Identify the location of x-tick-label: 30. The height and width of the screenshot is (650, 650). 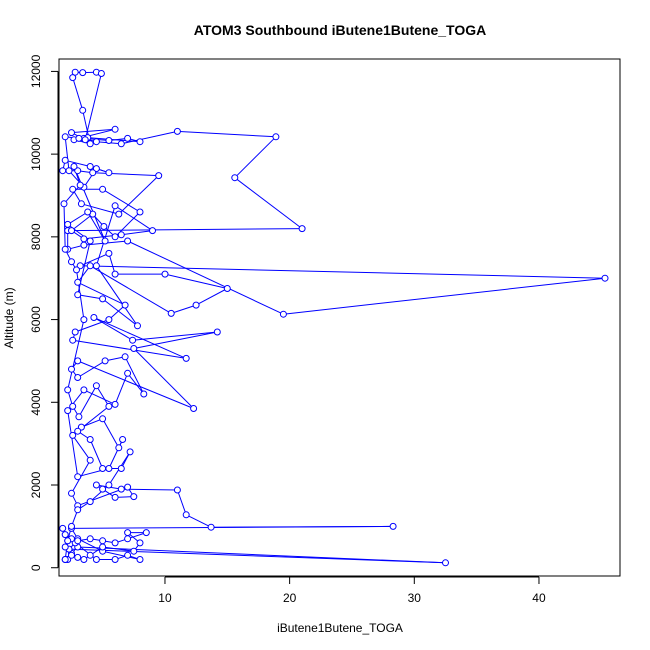
(415, 598).